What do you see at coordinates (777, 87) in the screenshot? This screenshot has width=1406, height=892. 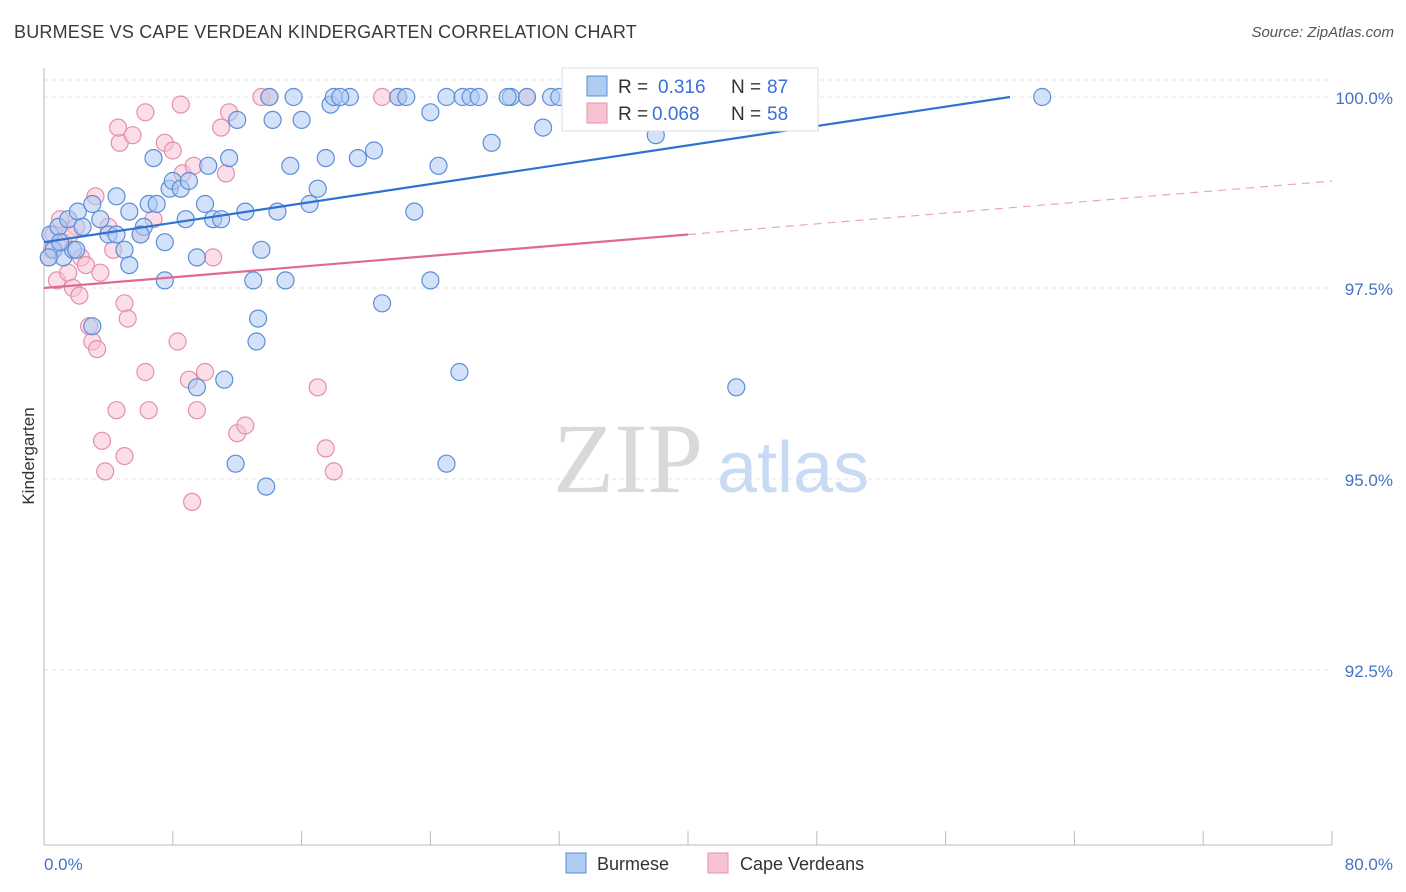 I see `stats-legend-n-value-burmese: 87` at bounding box center [777, 87].